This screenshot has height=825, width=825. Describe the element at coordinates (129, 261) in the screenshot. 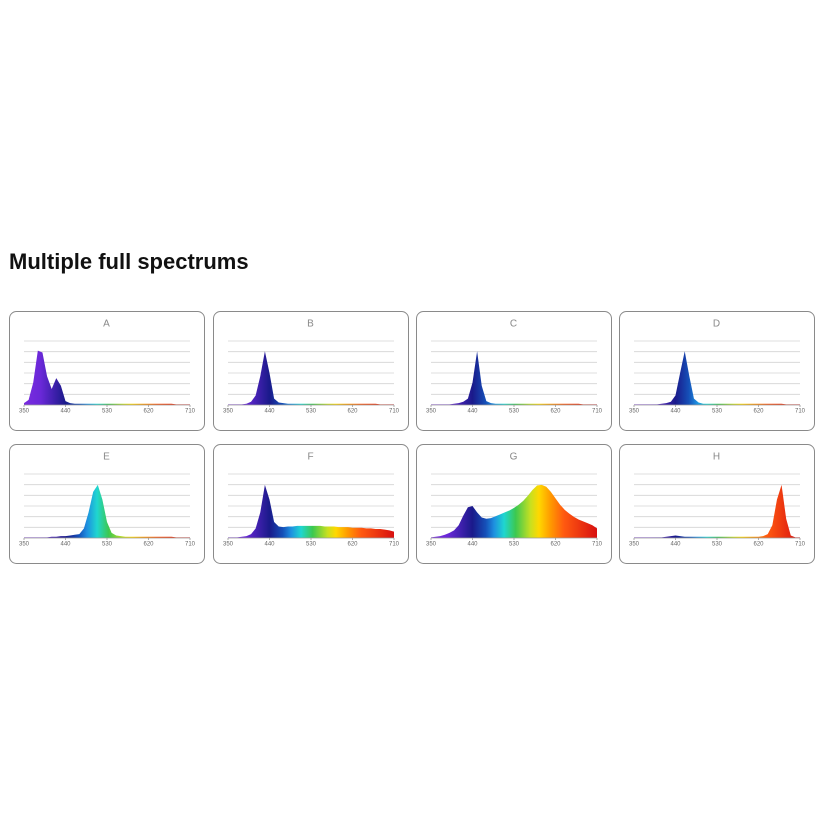

I see `heading: Multiple full spectrums` at that location.